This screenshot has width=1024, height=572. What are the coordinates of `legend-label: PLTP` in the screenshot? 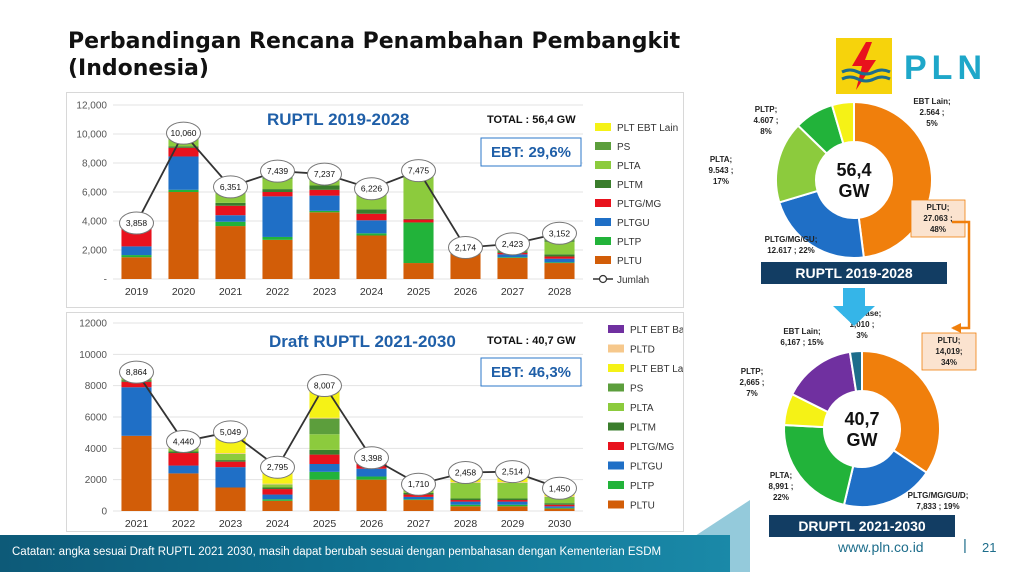 It's located at (642, 486).